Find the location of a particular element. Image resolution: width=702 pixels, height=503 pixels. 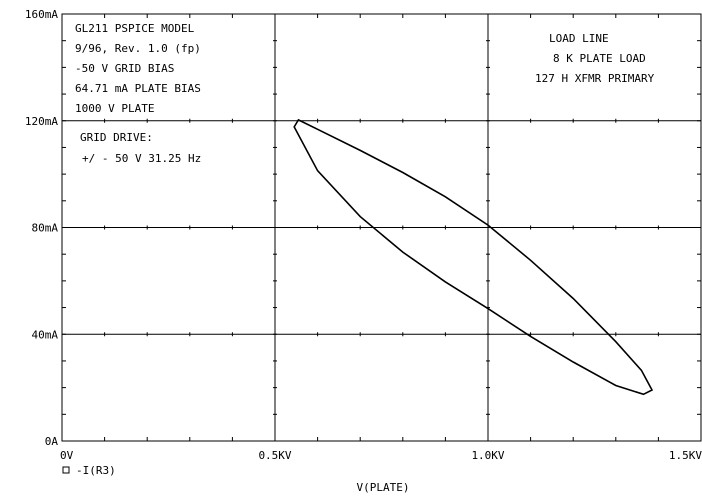

y-tick-label: 160mA is located at coordinates (41, 14).